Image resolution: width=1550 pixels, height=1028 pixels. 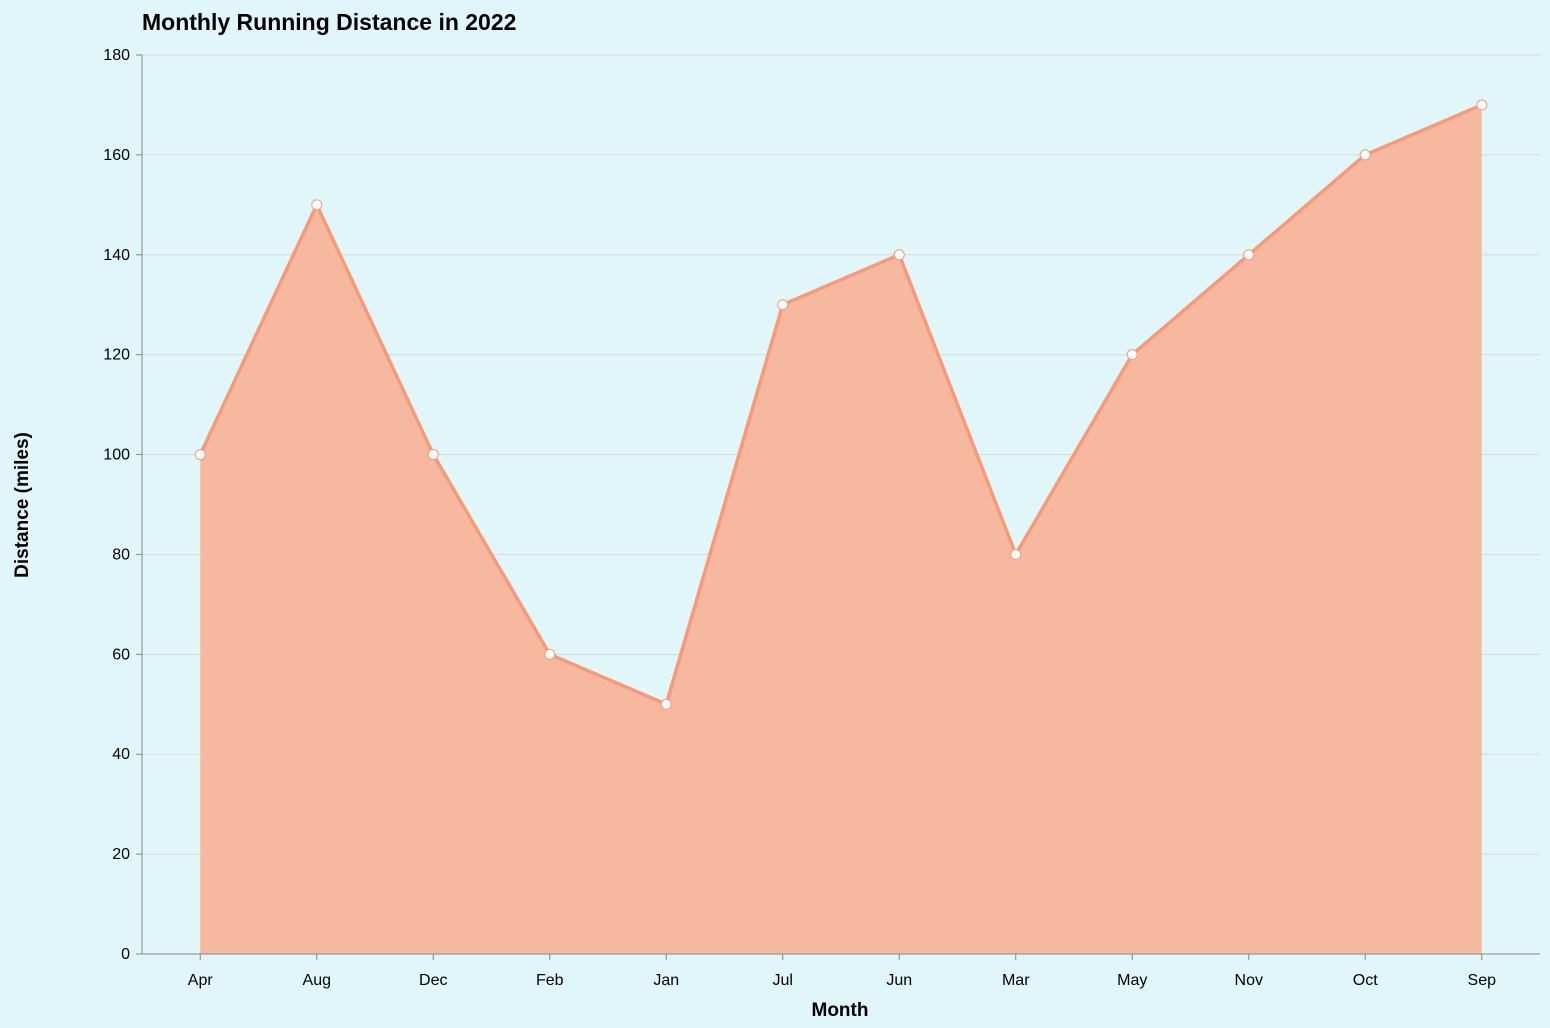 What do you see at coordinates (840, 1010) in the screenshot?
I see `x-axis-title: Month` at bounding box center [840, 1010].